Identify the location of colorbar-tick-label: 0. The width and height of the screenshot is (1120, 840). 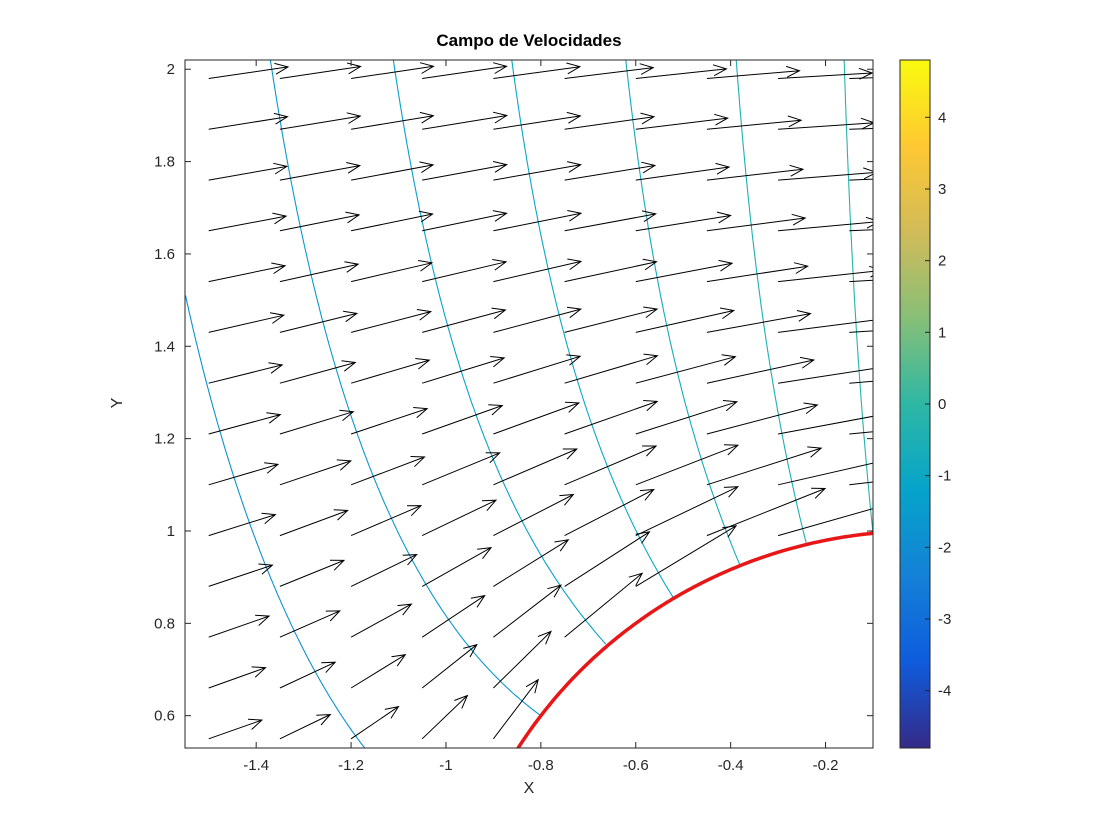
(942, 404).